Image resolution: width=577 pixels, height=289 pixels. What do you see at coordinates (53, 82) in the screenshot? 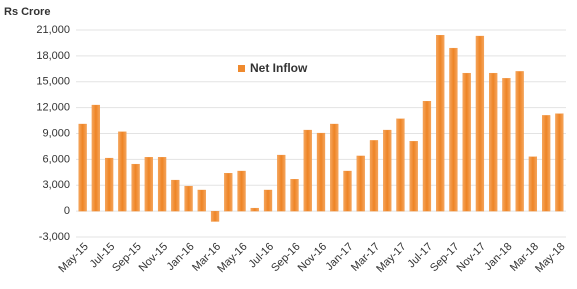
I see `y-tick-label: 15,000` at bounding box center [53, 82].